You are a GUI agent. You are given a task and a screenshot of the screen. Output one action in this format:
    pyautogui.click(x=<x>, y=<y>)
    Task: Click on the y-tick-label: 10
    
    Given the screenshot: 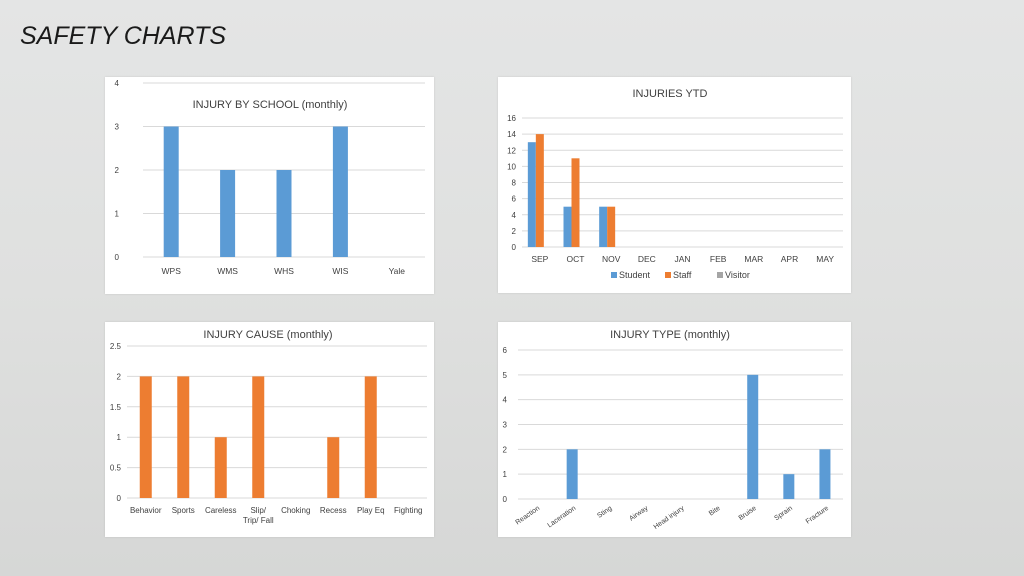 What is the action you would take?
    pyautogui.click(x=511, y=166)
    